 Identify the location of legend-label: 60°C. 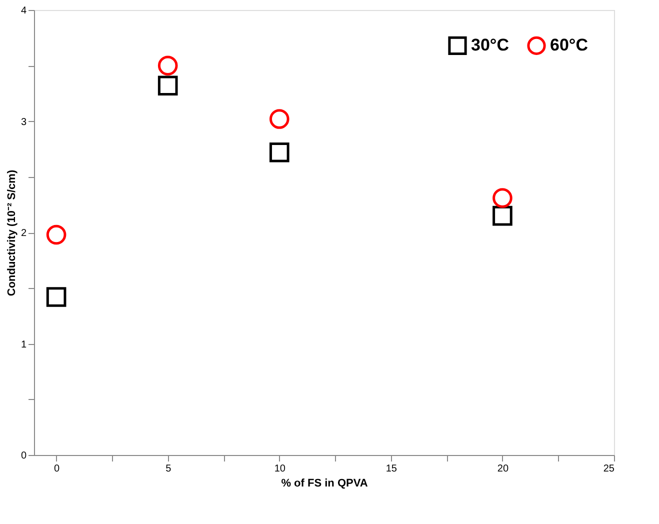
(569, 45).